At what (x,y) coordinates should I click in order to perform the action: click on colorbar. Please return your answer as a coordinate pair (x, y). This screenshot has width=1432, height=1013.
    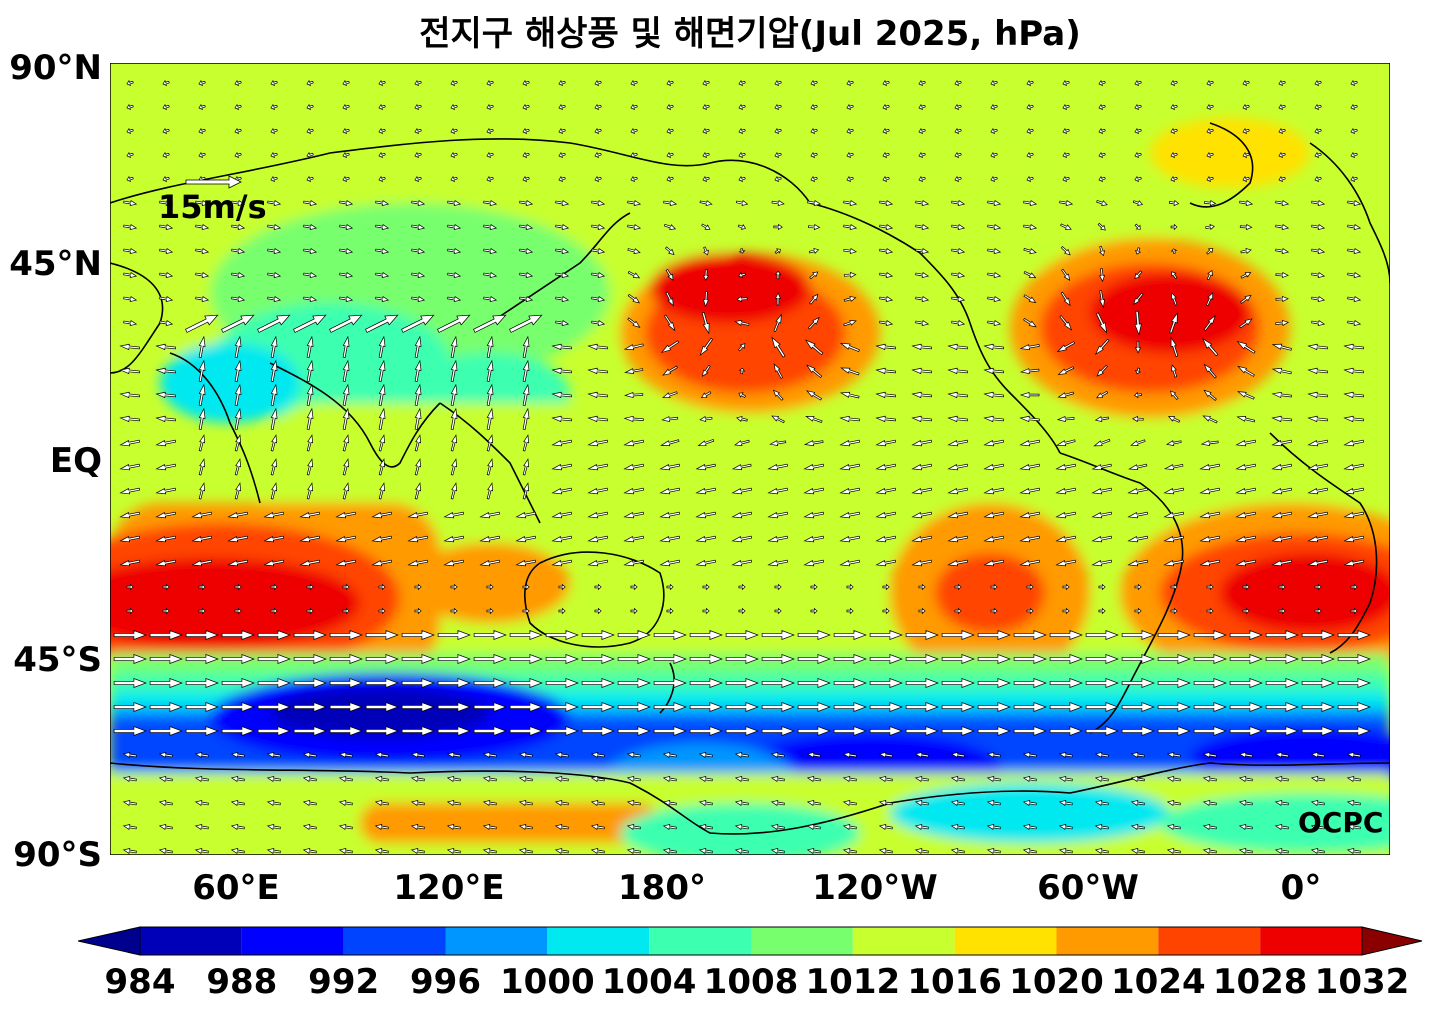
    Looking at the image, I should click on (750, 941).